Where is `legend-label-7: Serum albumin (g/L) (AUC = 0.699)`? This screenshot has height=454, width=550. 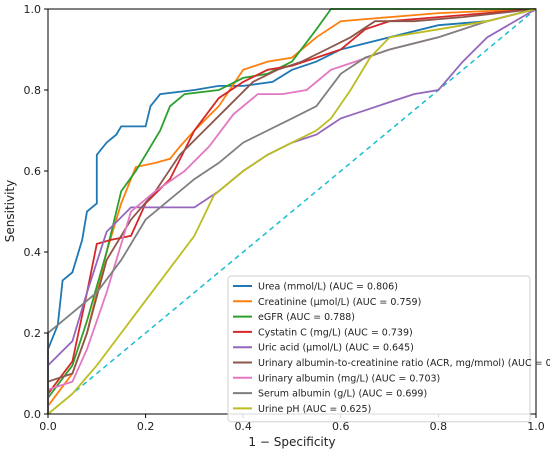 legend-label-7: Serum albumin (g/L) (AUC = 0.699) is located at coordinates (342, 394).